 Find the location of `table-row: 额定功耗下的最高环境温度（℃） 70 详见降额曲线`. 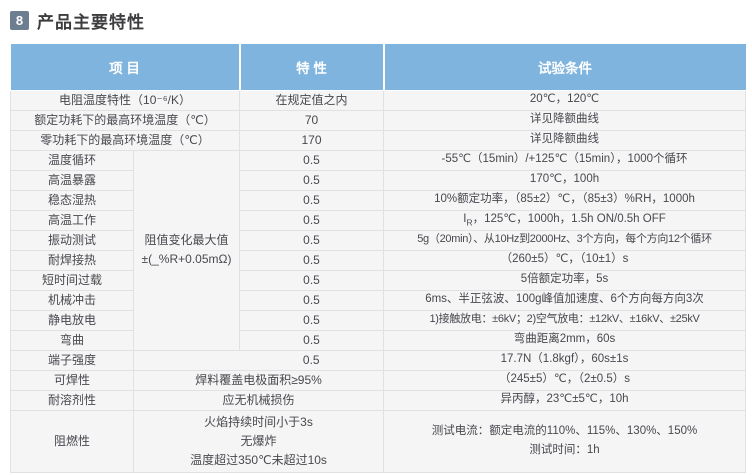

table-row: 额定功耗下的最高环境温度（℃） 70 详见降额曲线 is located at coordinates (378, 120).